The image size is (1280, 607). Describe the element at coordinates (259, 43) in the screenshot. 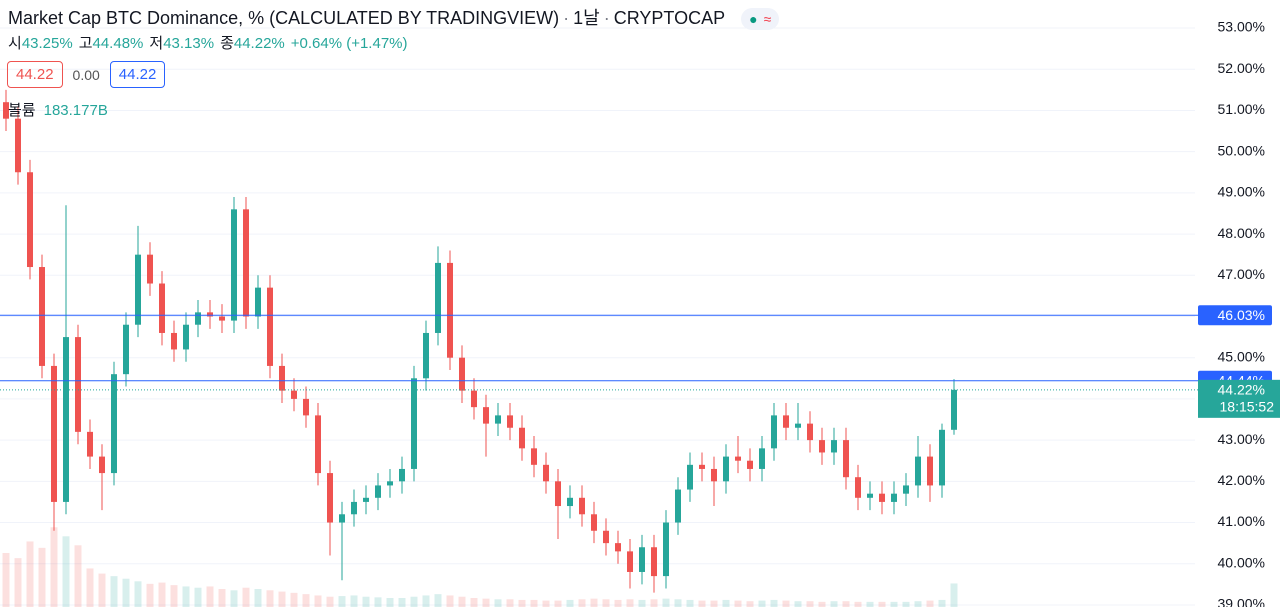

I see `ohlc-value: 44.22%` at that location.